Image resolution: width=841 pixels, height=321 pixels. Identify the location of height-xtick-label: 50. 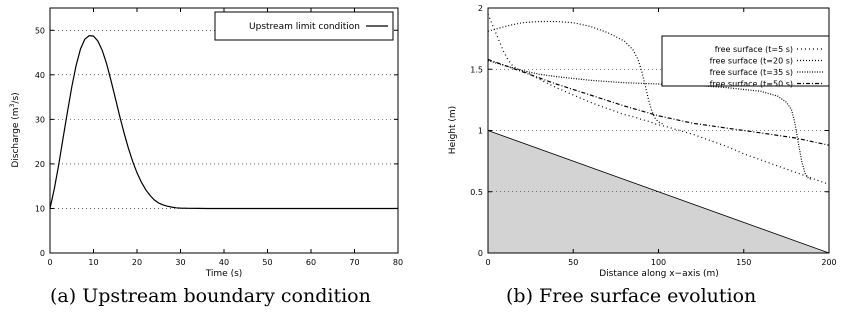
(573, 262).